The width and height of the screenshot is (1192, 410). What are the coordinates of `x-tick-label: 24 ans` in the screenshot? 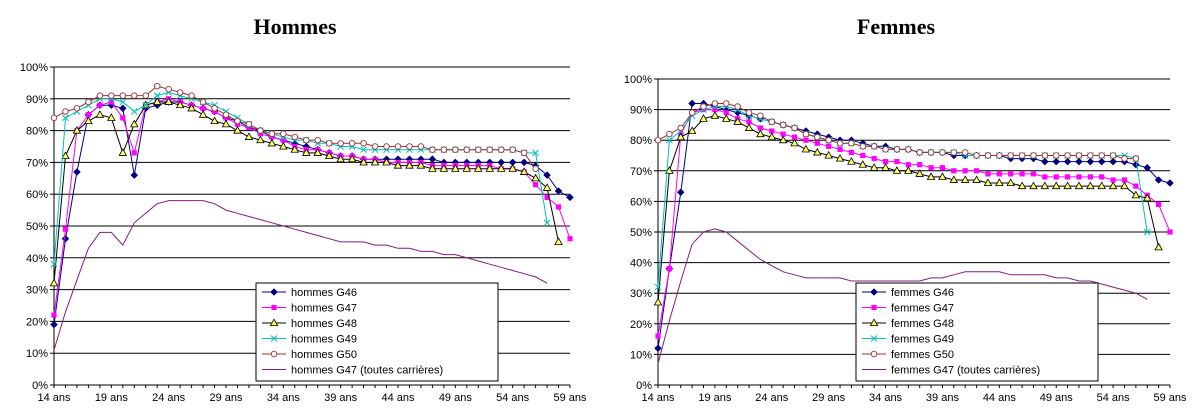 It's located at (169, 398).